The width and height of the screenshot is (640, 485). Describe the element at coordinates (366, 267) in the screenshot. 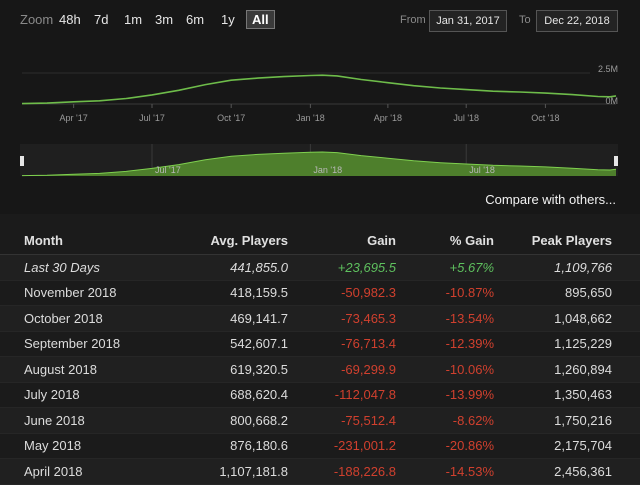

I see `gain-cell: +23,695.5` at that location.